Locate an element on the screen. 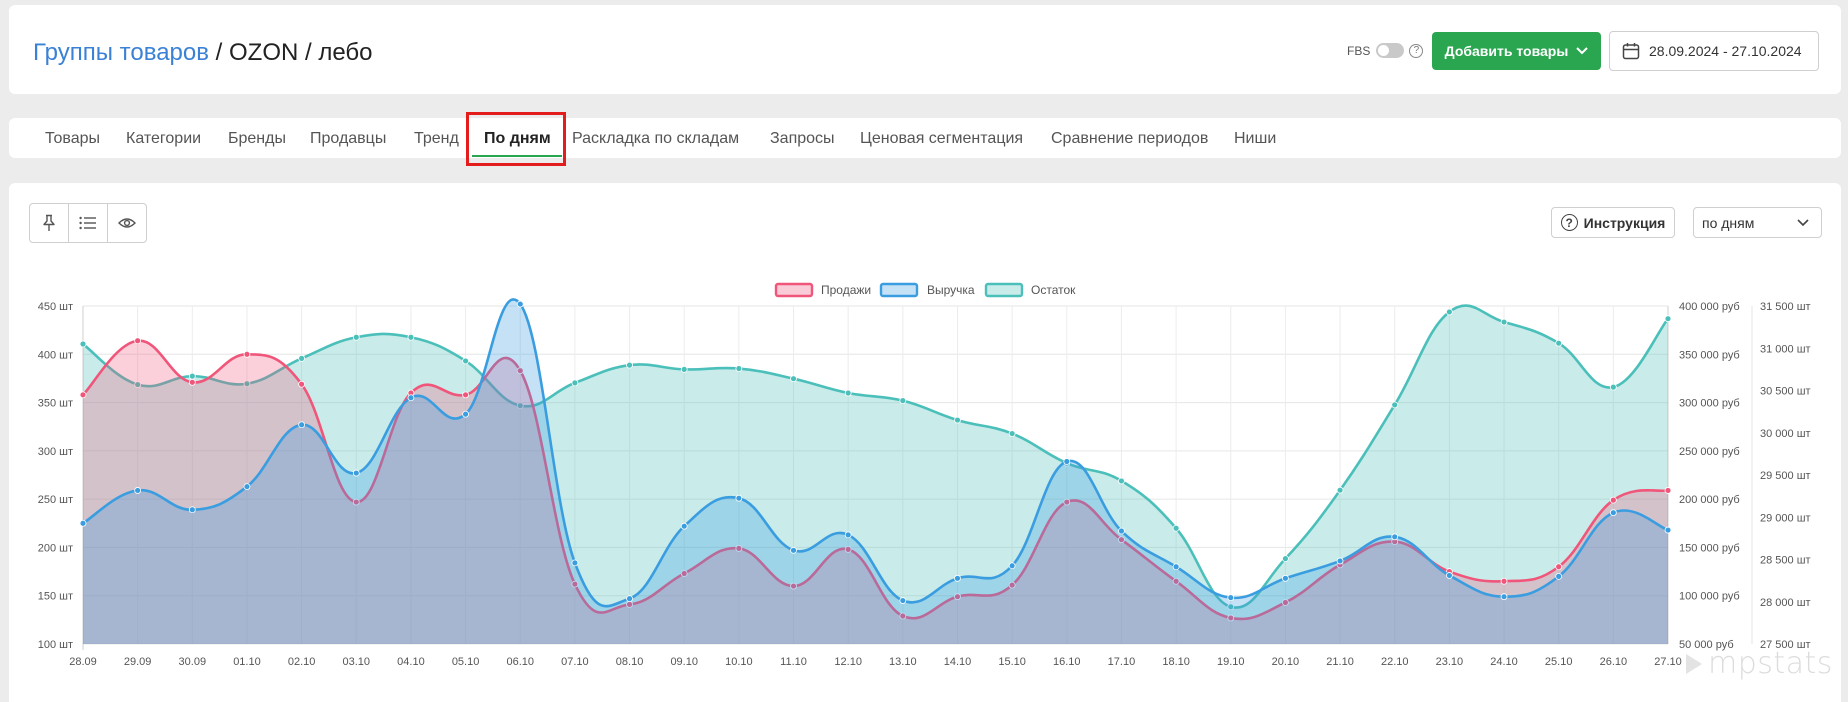 The width and height of the screenshot is (1848, 702). visibility-button is located at coordinates (127, 223).